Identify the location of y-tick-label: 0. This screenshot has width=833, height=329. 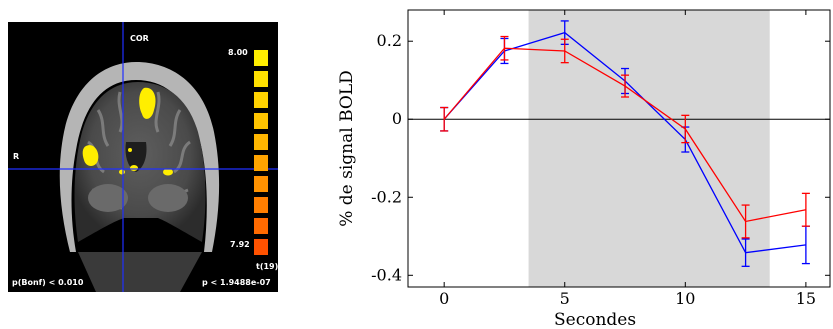
(397, 118).